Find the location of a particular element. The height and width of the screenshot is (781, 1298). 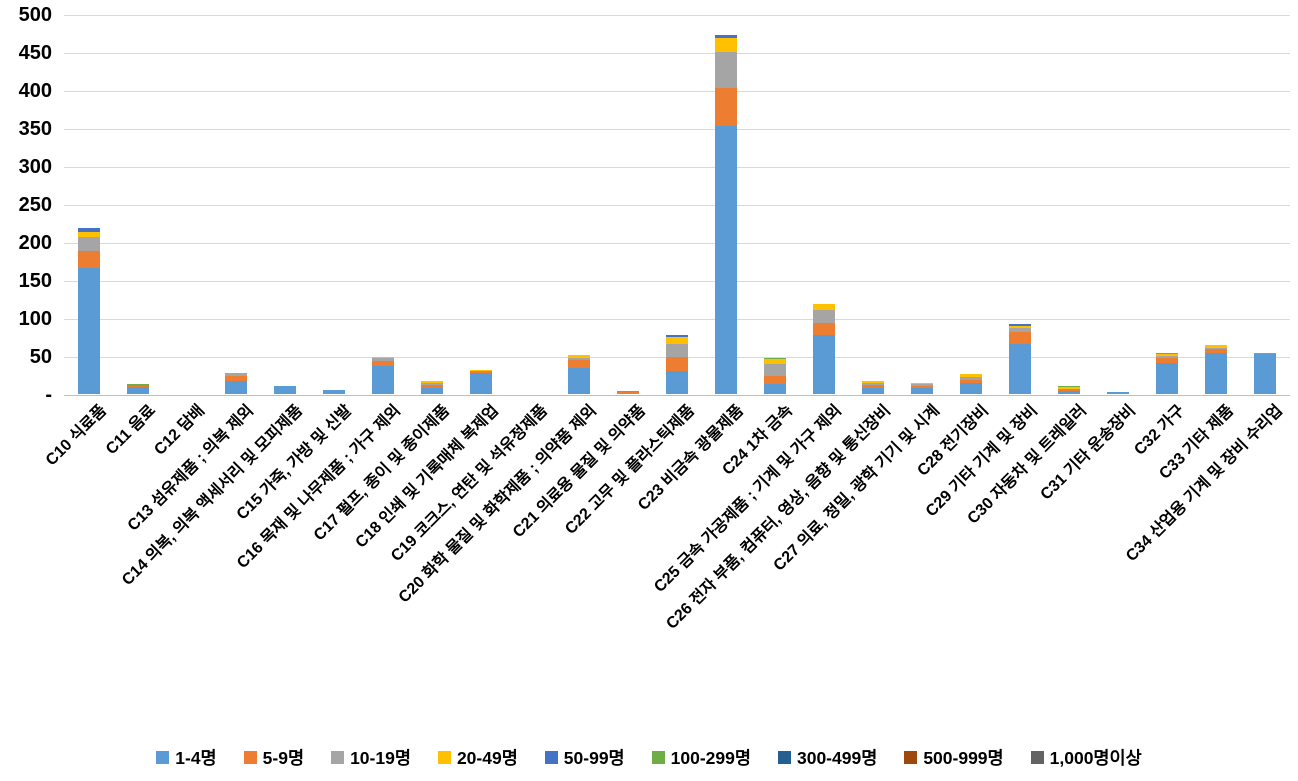

legend-item-300-499명: 300-499명 is located at coordinates (827, 757).